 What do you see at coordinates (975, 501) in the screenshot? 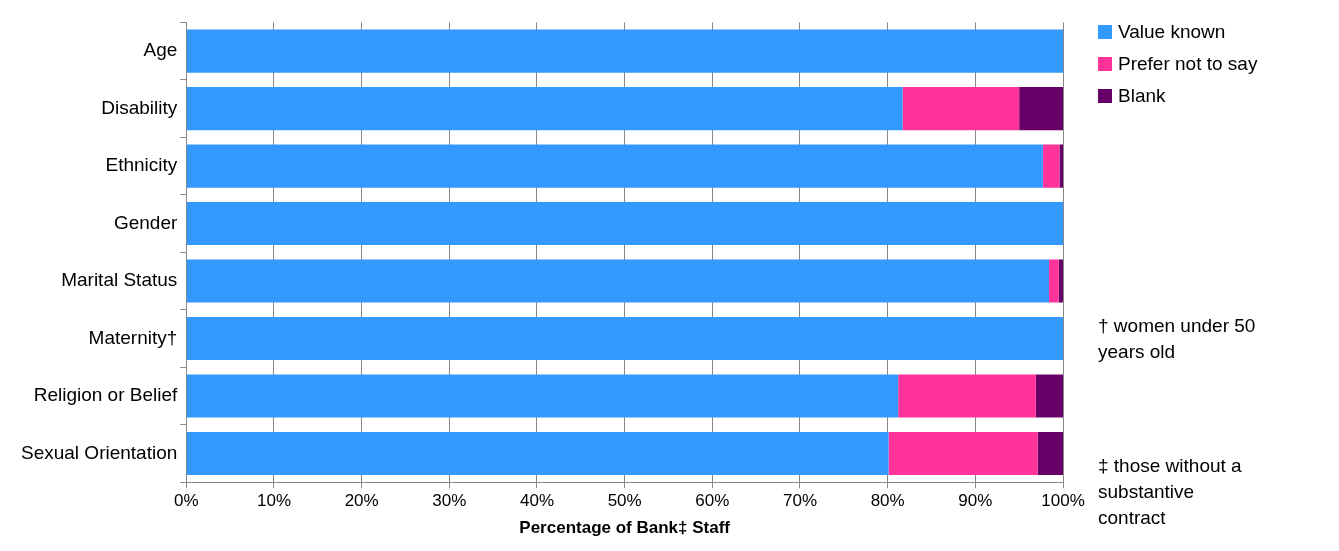
I see `x-tick-label: 90%` at bounding box center [975, 501].